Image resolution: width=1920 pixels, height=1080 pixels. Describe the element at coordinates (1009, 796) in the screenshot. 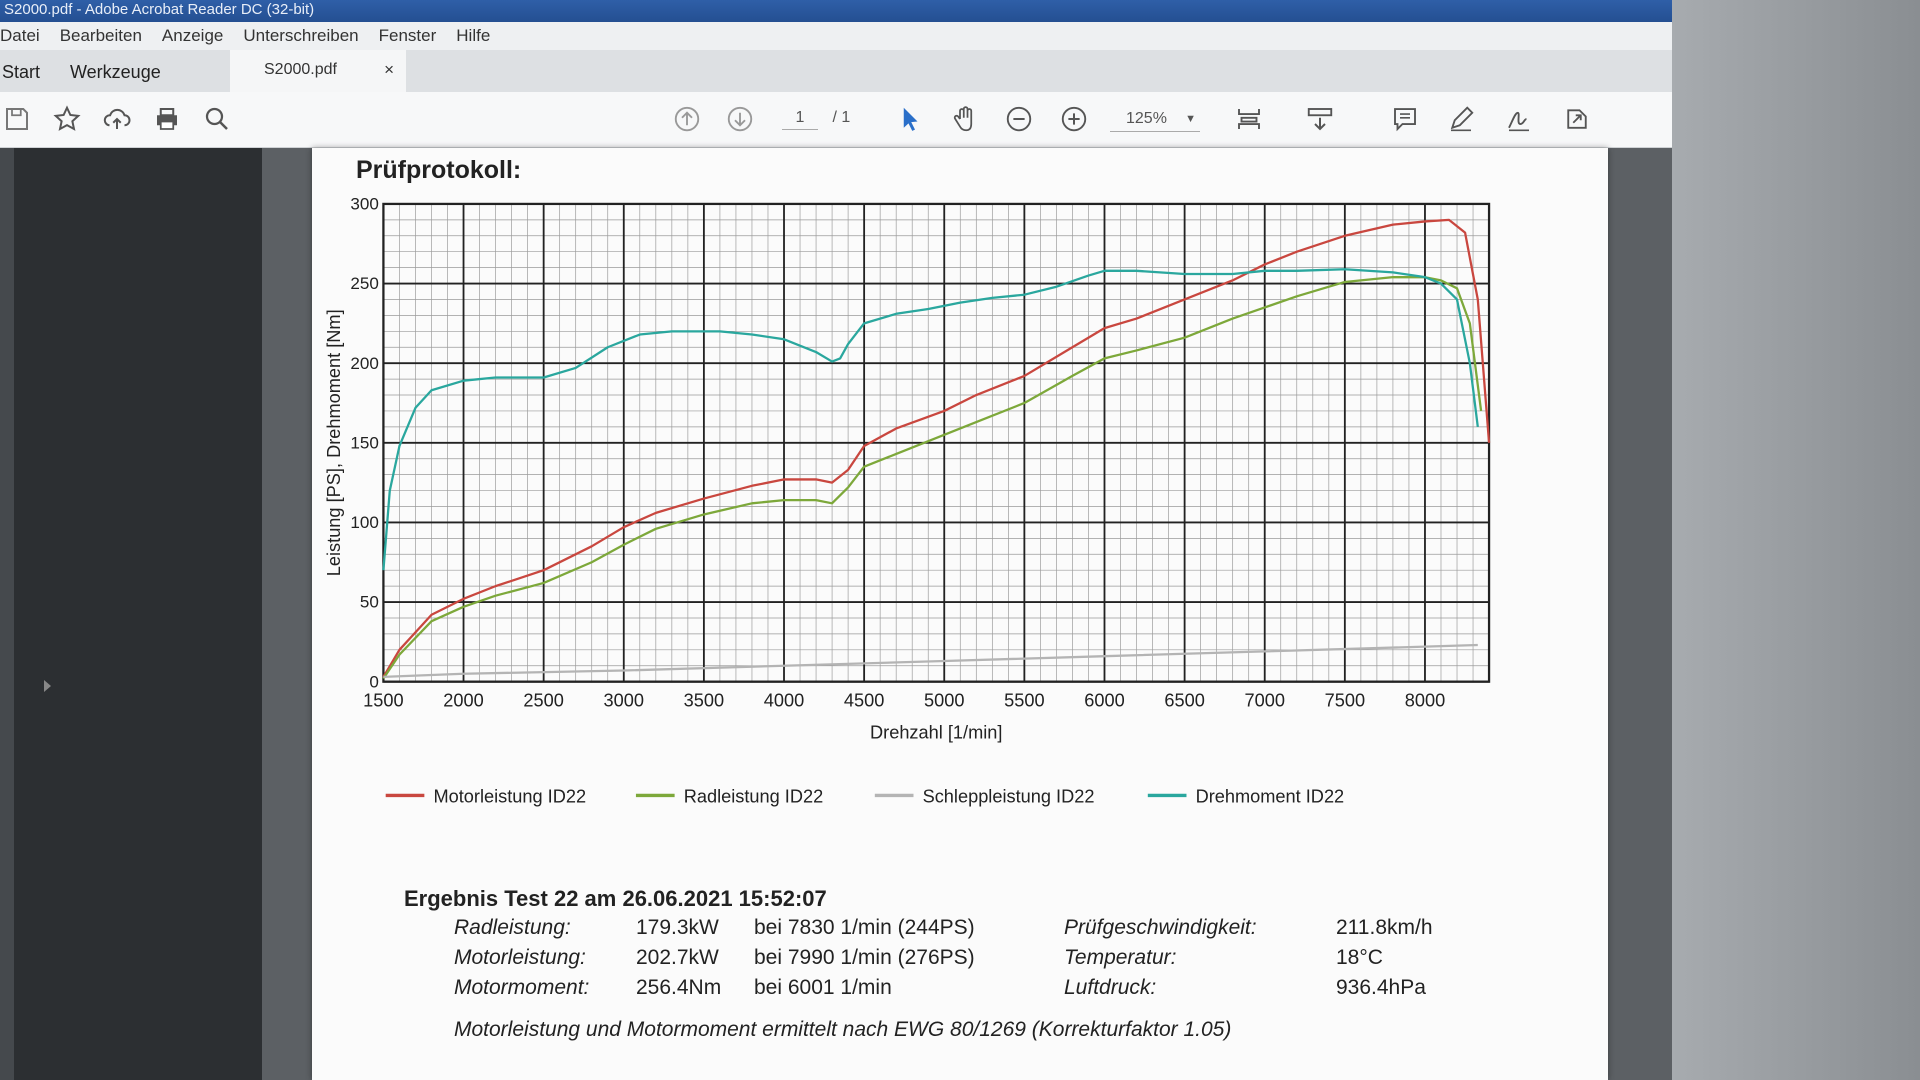

I see `legend-label: Schleppleistung ID22` at that location.